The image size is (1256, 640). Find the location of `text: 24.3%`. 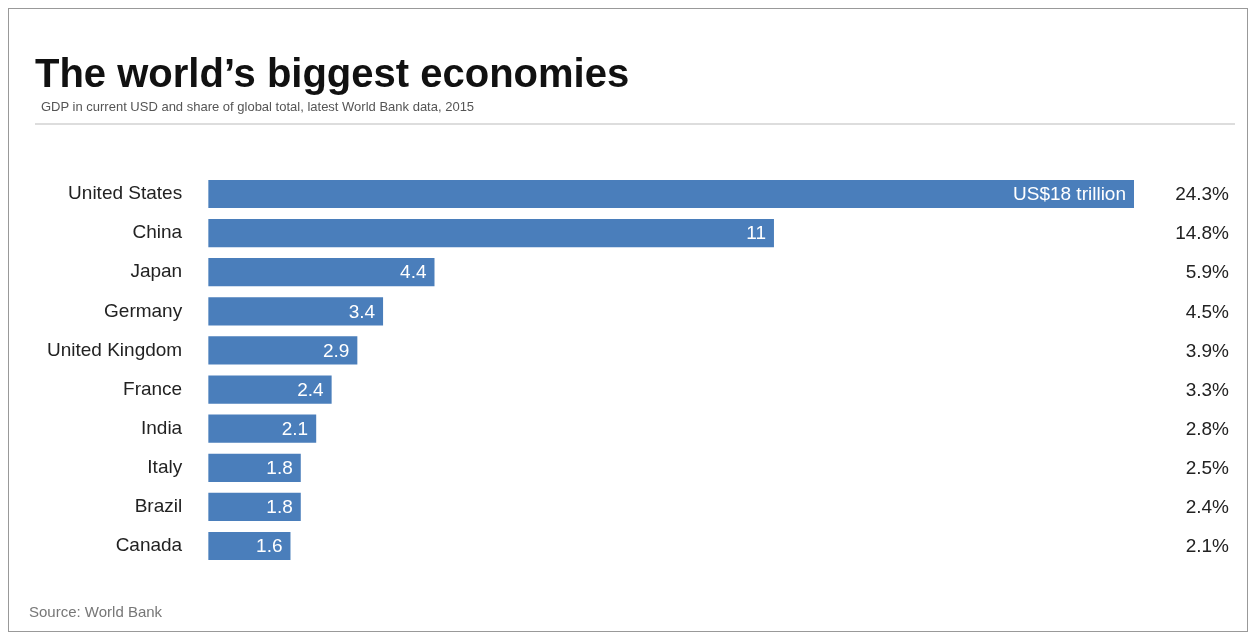

text: 24.3% is located at coordinates (1202, 194).